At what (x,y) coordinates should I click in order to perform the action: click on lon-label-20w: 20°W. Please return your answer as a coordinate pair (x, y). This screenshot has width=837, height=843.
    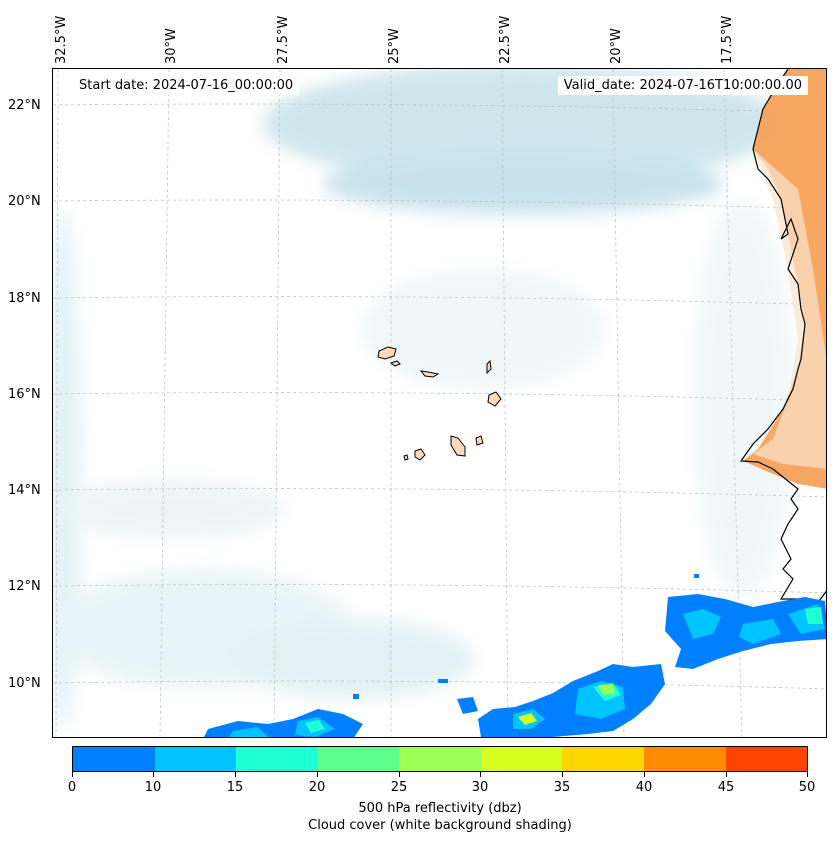
    Looking at the image, I should click on (616, 46).